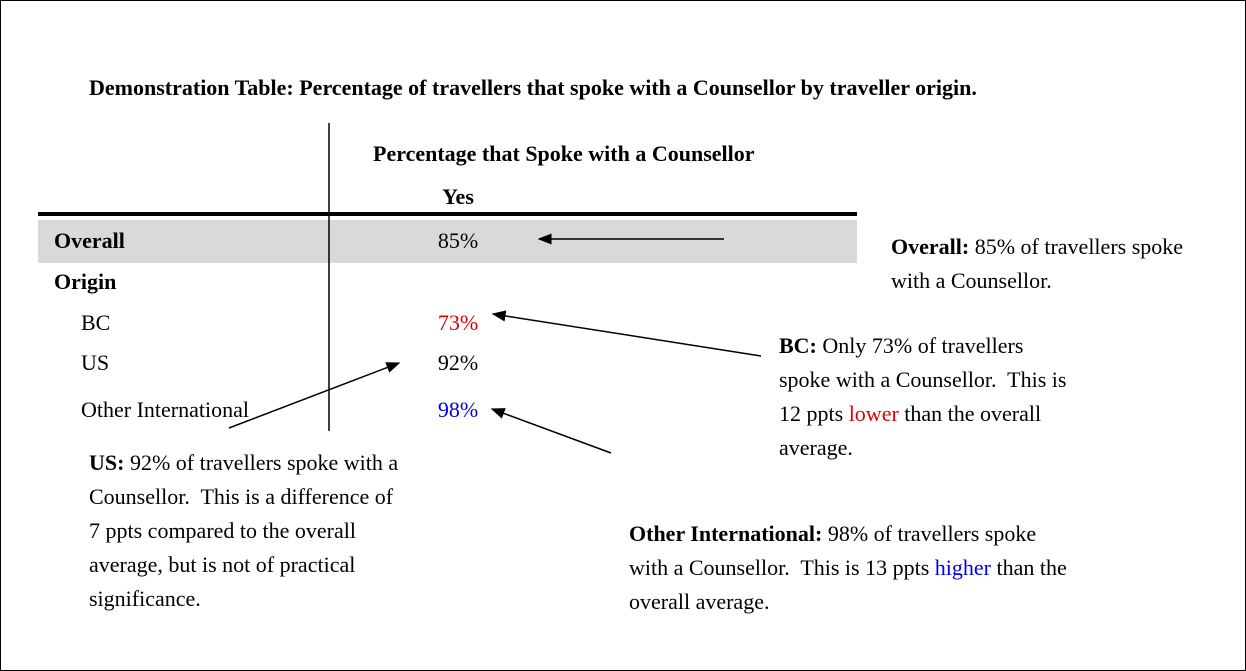 The width and height of the screenshot is (1246, 671). What do you see at coordinates (458, 322) in the screenshot?
I see `row-value: 73%` at bounding box center [458, 322].